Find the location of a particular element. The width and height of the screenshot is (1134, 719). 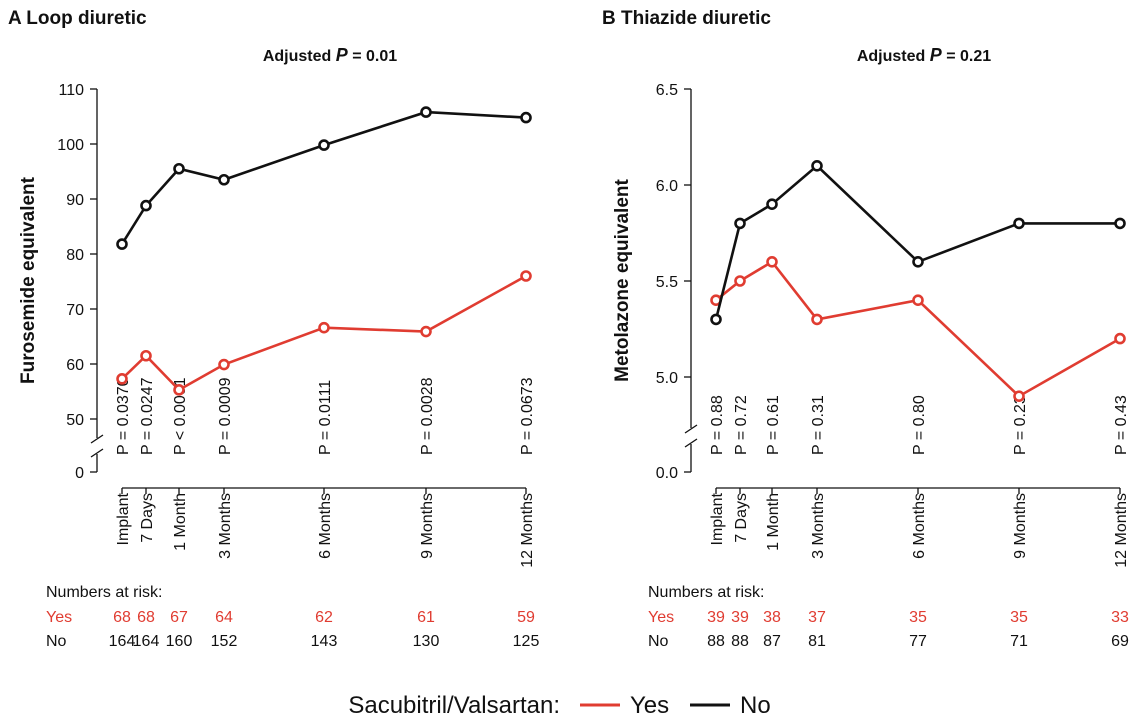

adjusted-p-label: Adjusted P = 0.01 is located at coordinates (330, 55).